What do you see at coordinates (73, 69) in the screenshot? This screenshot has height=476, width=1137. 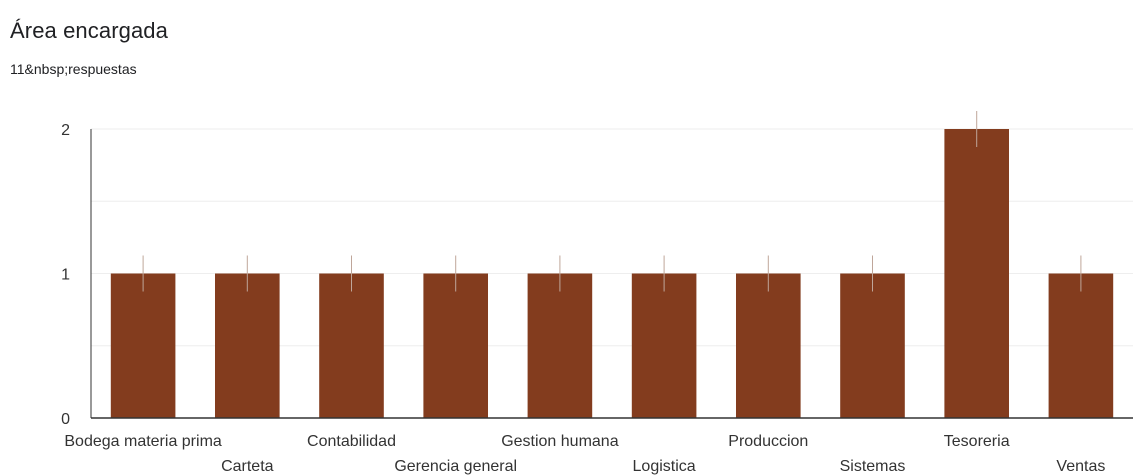 I see `response-count: 11&nbsp;respuestas` at bounding box center [73, 69].